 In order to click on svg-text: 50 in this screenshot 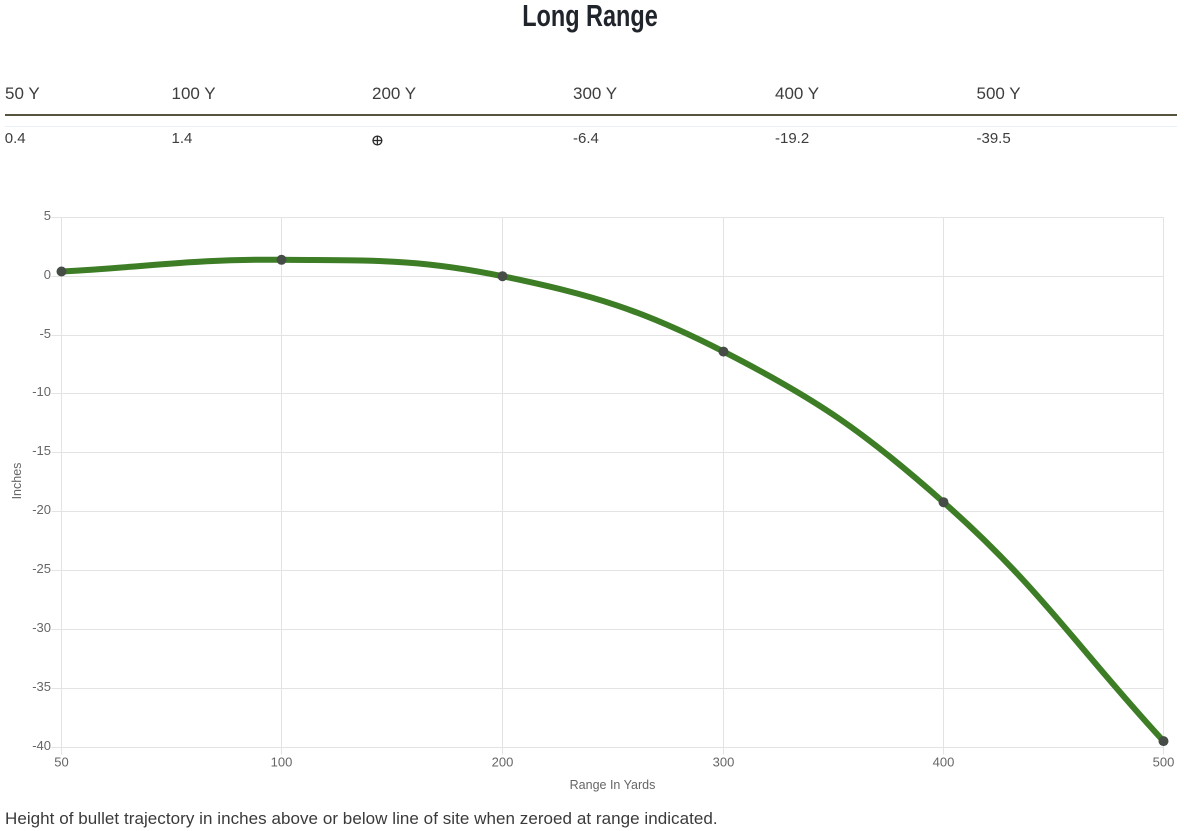, I will do `click(61, 762)`.